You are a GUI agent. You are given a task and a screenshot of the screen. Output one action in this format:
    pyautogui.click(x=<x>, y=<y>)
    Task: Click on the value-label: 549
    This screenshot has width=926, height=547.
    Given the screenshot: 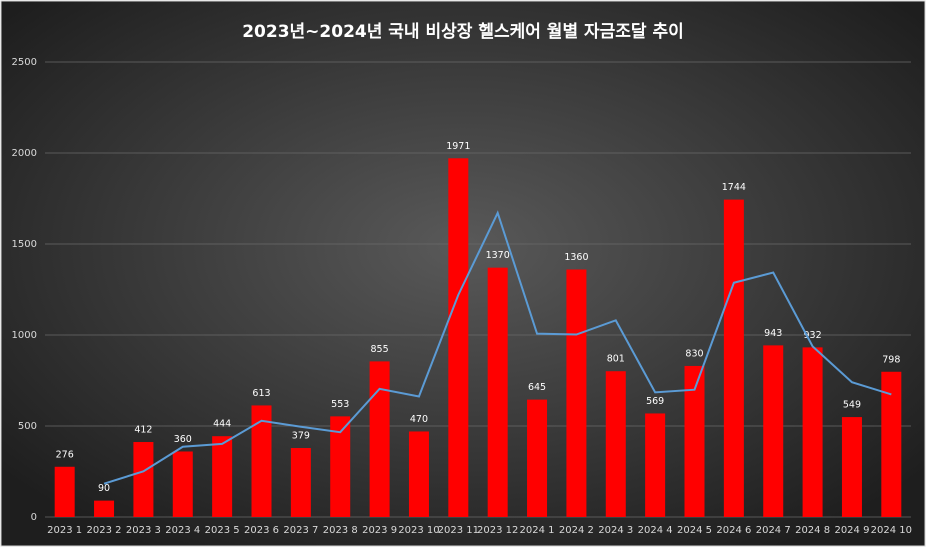 What is the action you would take?
    pyautogui.click(x=852, y=405)
    